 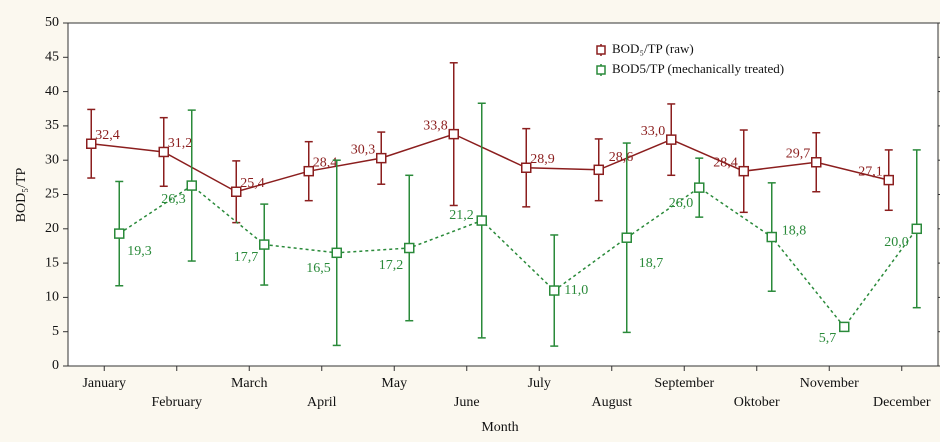 What do you see at coordinates (757, 402) in the screenshot?
I see `x-tick-label: Oktober` at bounding box center [757, 402].